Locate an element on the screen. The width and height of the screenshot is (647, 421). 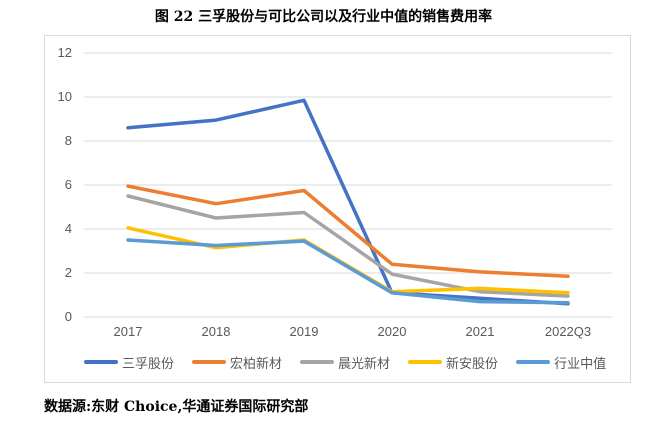
legend-label: 宏柏新材 is located at coordinates (256, 364).